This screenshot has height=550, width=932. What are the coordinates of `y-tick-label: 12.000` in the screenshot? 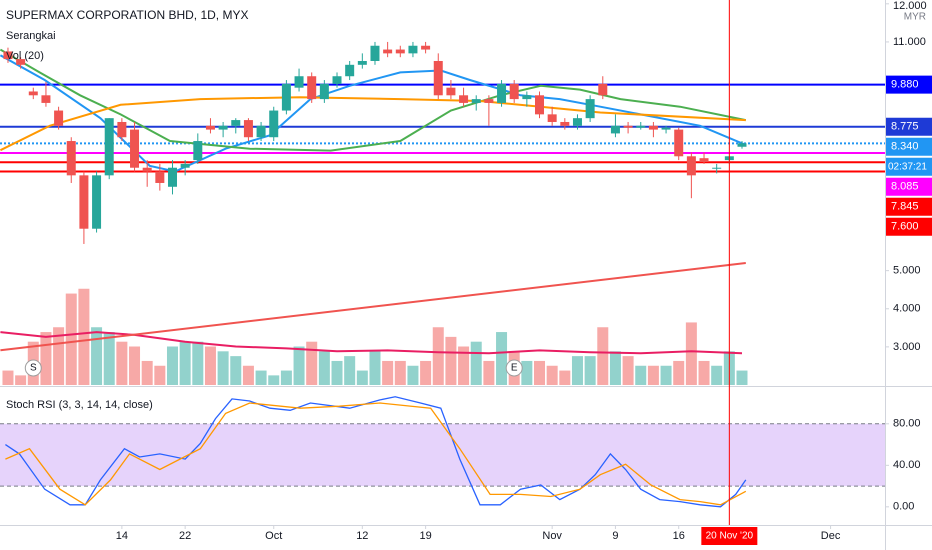 It's located at (910, 6).